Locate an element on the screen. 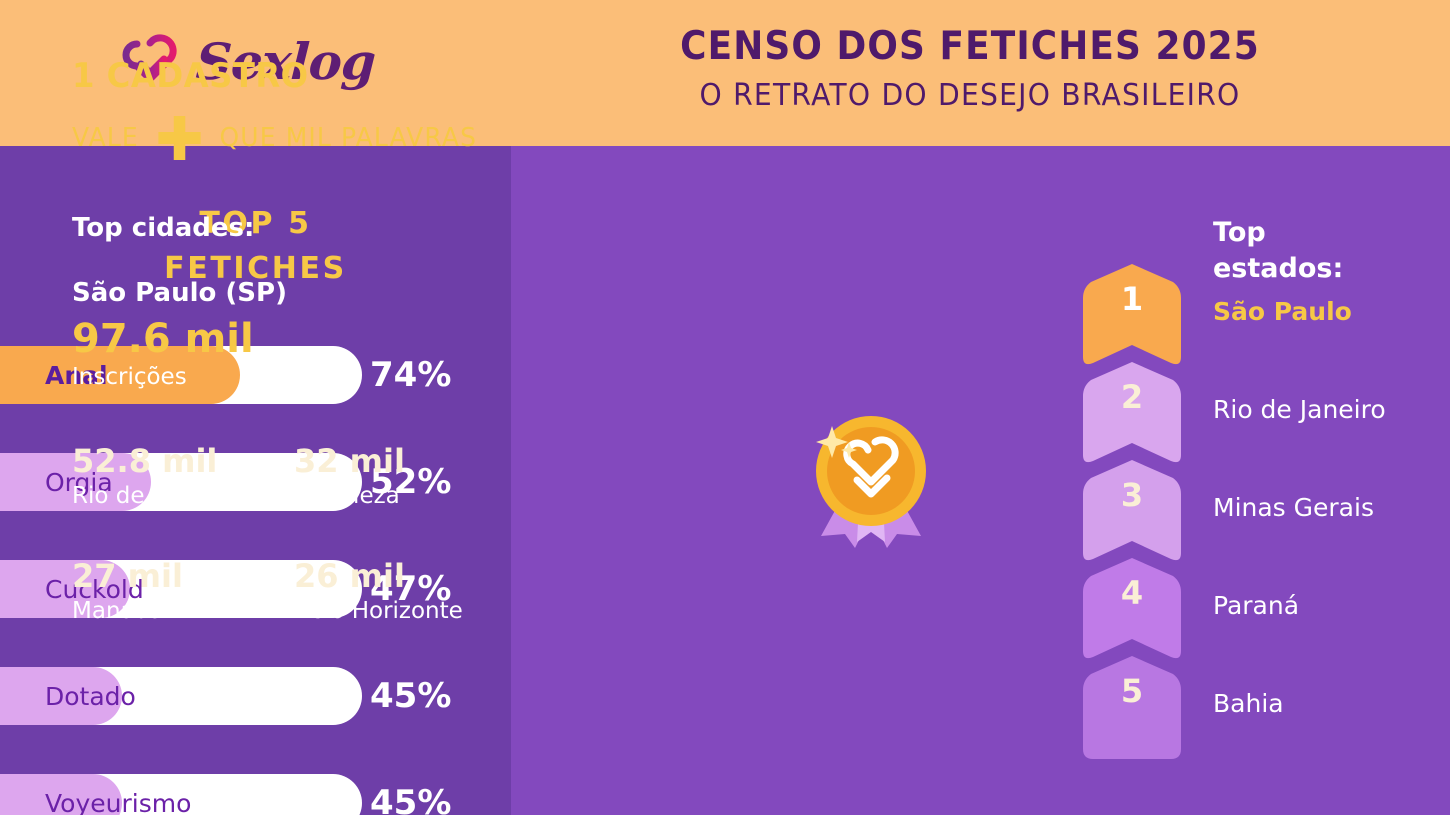  page-subtitle: O RETRATO DO DESEJO BRASILEIRO is located at coordinates (970, 96).